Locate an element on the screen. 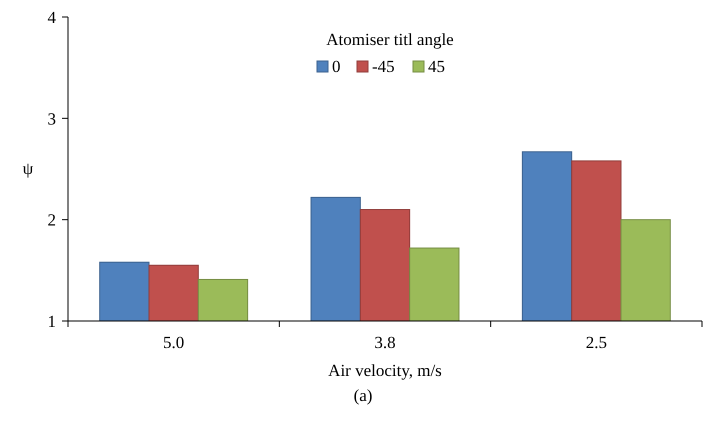 Image resolution: width=710 pixels, height=421 pixels. y-tick-label: 3 is located at coordinates (52, 118).